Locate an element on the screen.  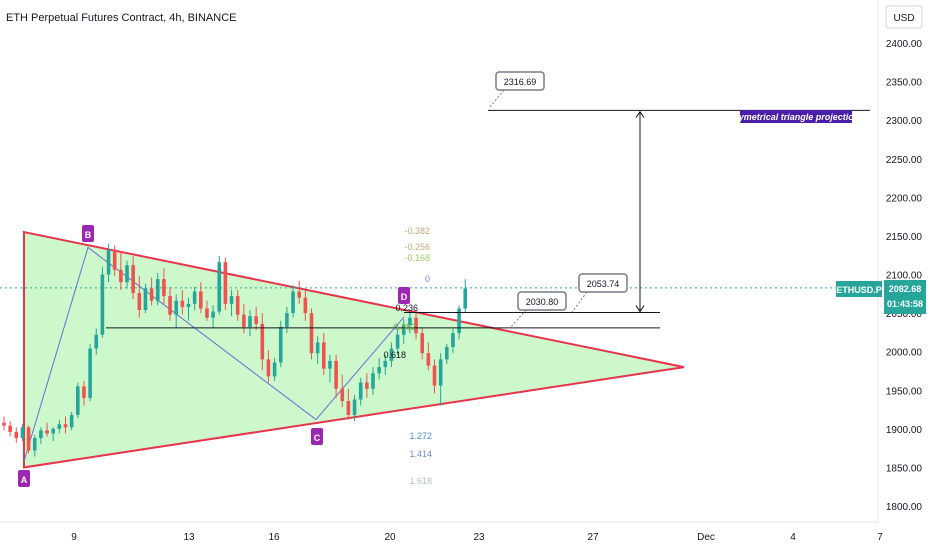
svg-text: C is located at coordinates (317, 438).